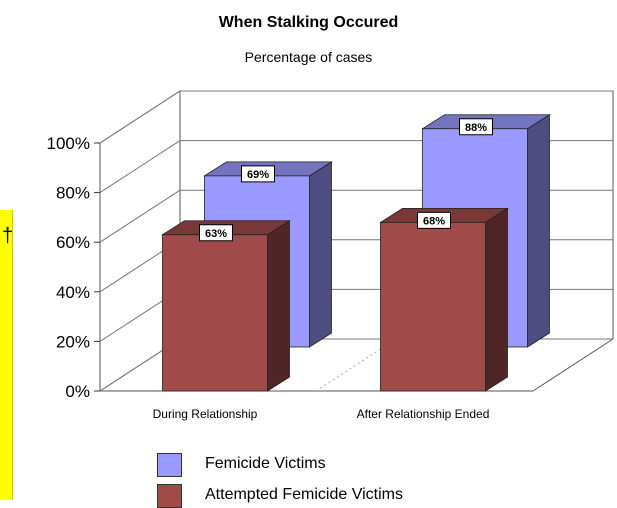 This screenshot has width=617, height=508. Describe the element at coordinates (77, 391) in the screenshot. I see `y-tick-label: 0%` at that location.